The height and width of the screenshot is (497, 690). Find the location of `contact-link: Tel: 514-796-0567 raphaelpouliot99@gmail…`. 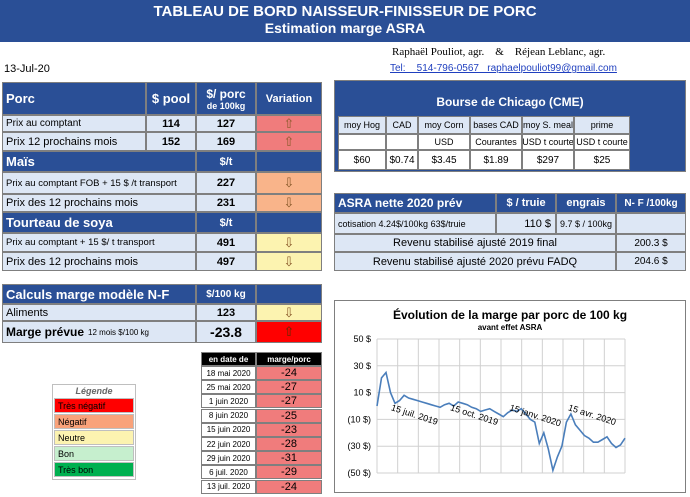

contact-link: Tel: 514-796-0567 raphaelpouliot99@gmail… is located at coordinates (503, 68).